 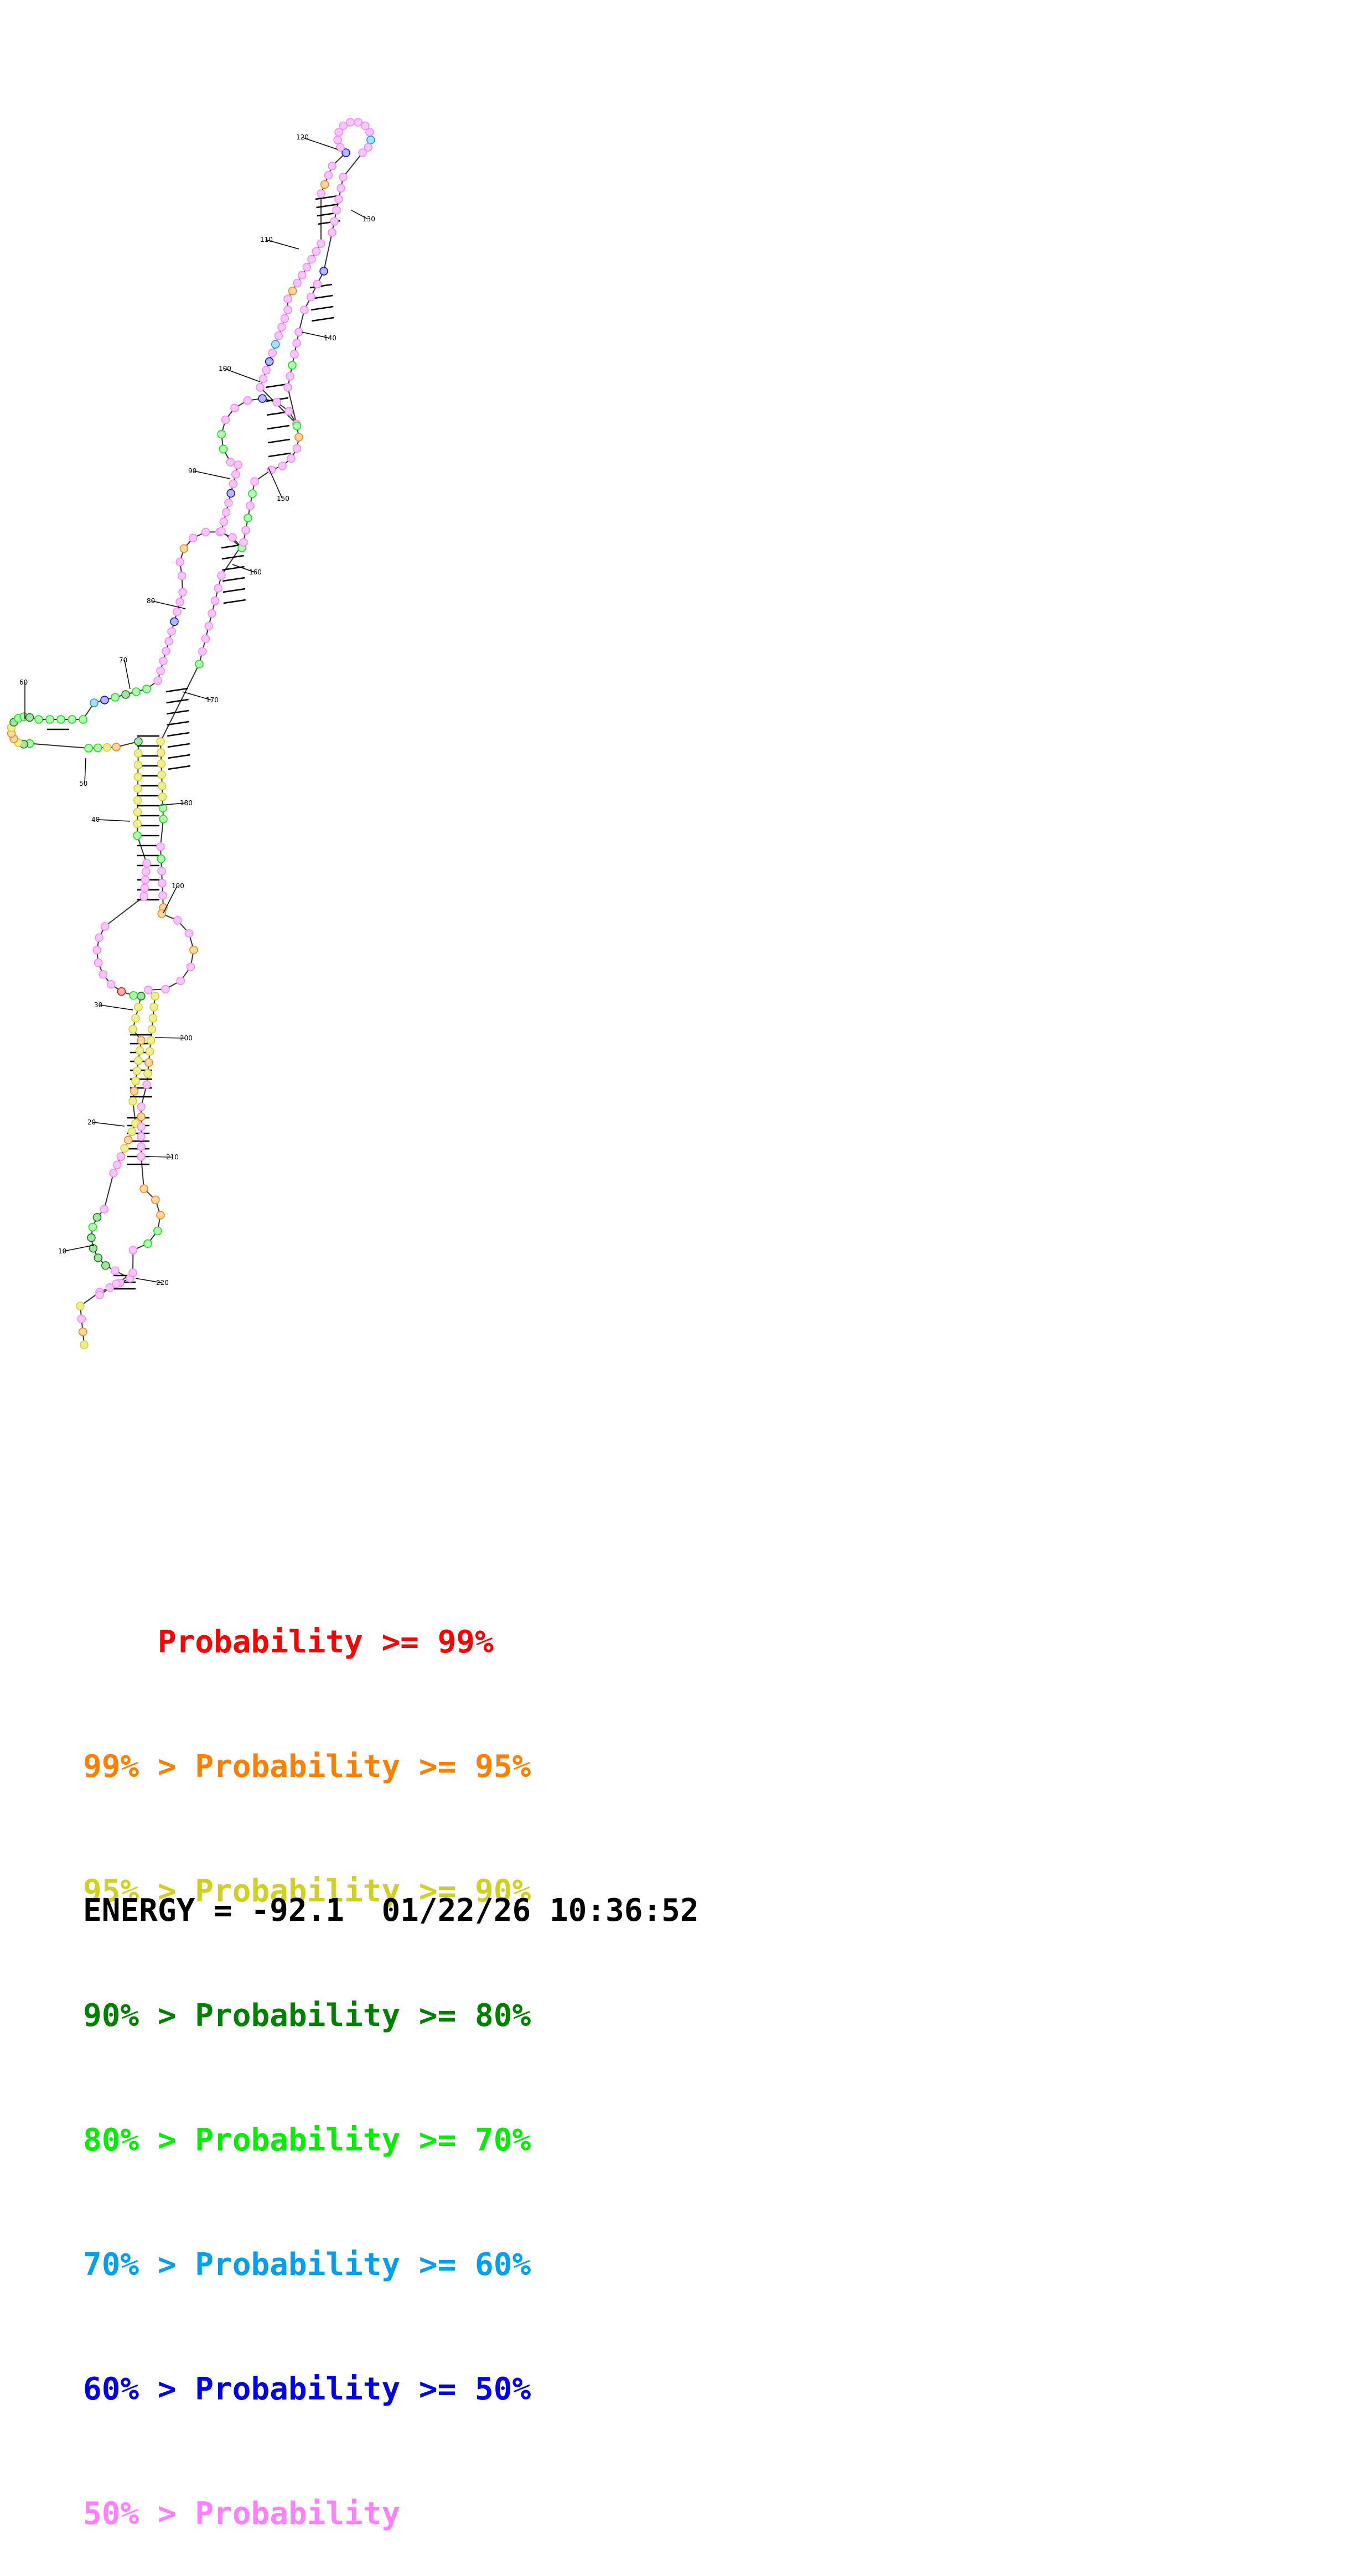 What do you see at coordinates (363, 2389) in the screenshot?
I see `legend-text: Probability >= 50%` at bounding box center [363, 2389].